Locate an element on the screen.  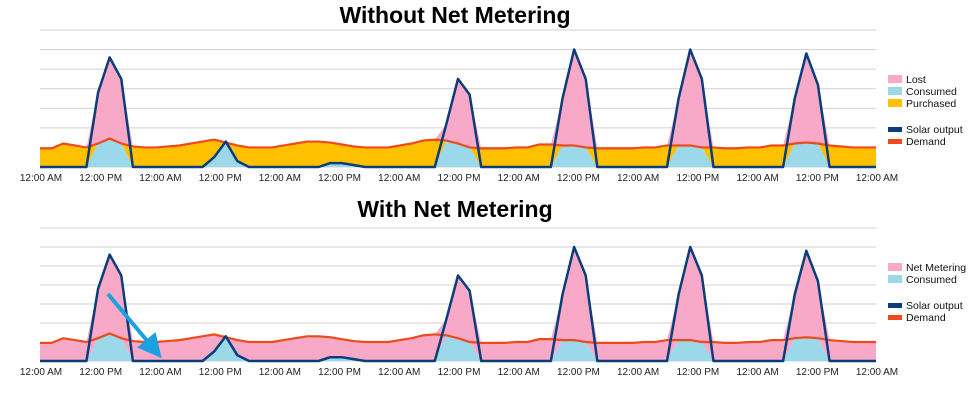
legend-entry: Purchased is located at coordinates (931, 104).